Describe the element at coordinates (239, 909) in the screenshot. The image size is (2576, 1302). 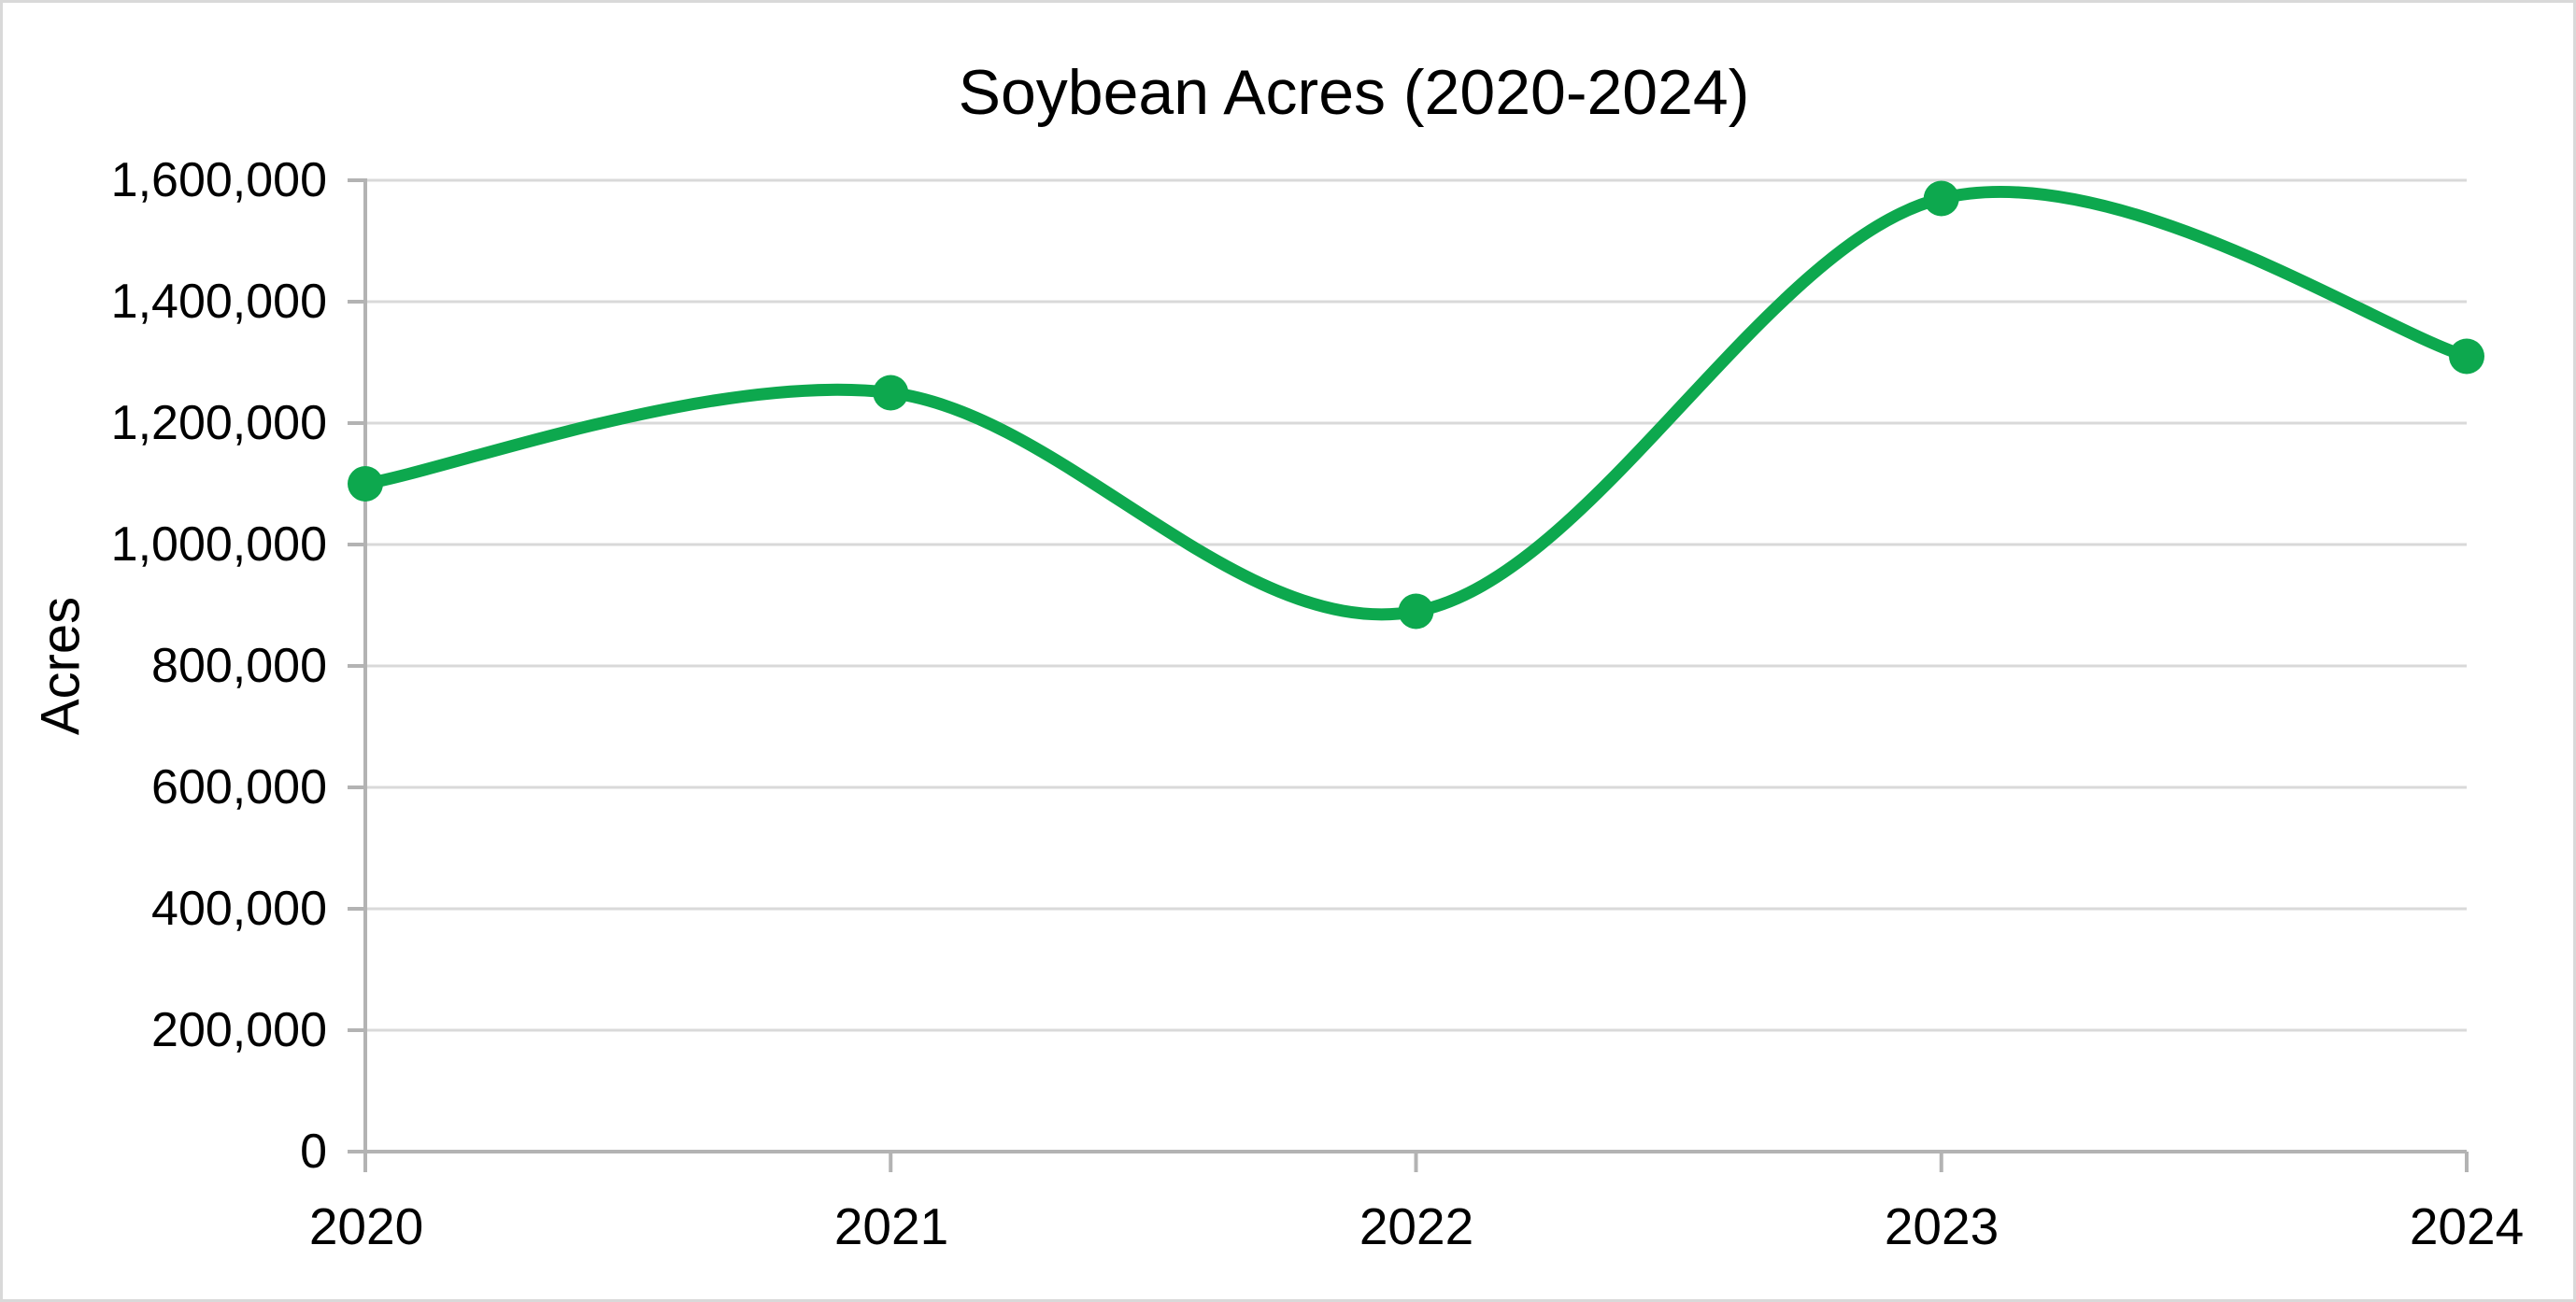
I see `y-axis-tick-label: 400,000` at that location.